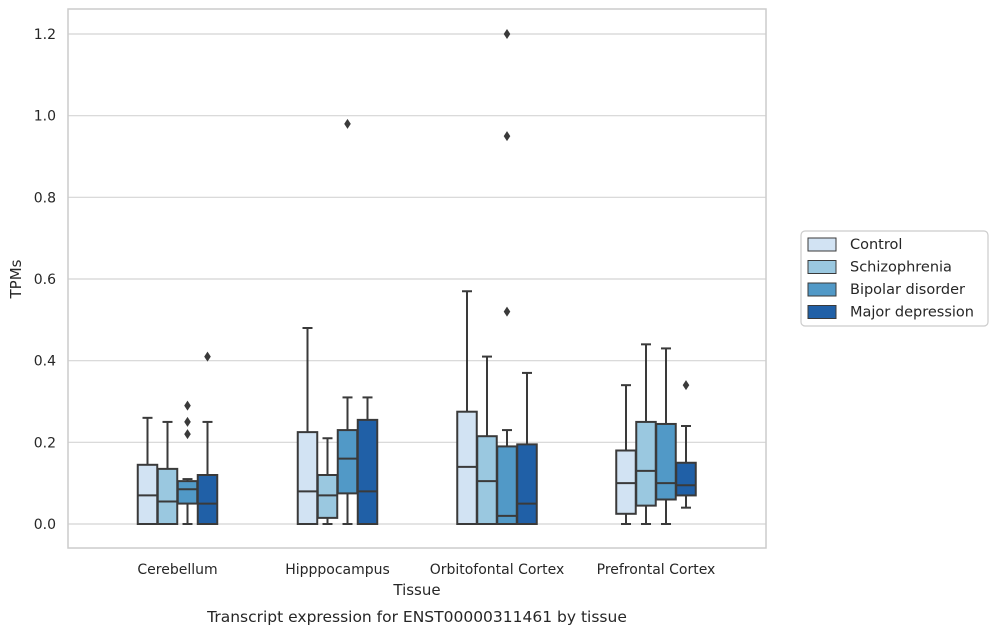 The height and width of the screenshot is (634, 997). Describe the element at coordinates (45, 117) in the screenshot. I see `y-tick-label: 1.0` at that location.